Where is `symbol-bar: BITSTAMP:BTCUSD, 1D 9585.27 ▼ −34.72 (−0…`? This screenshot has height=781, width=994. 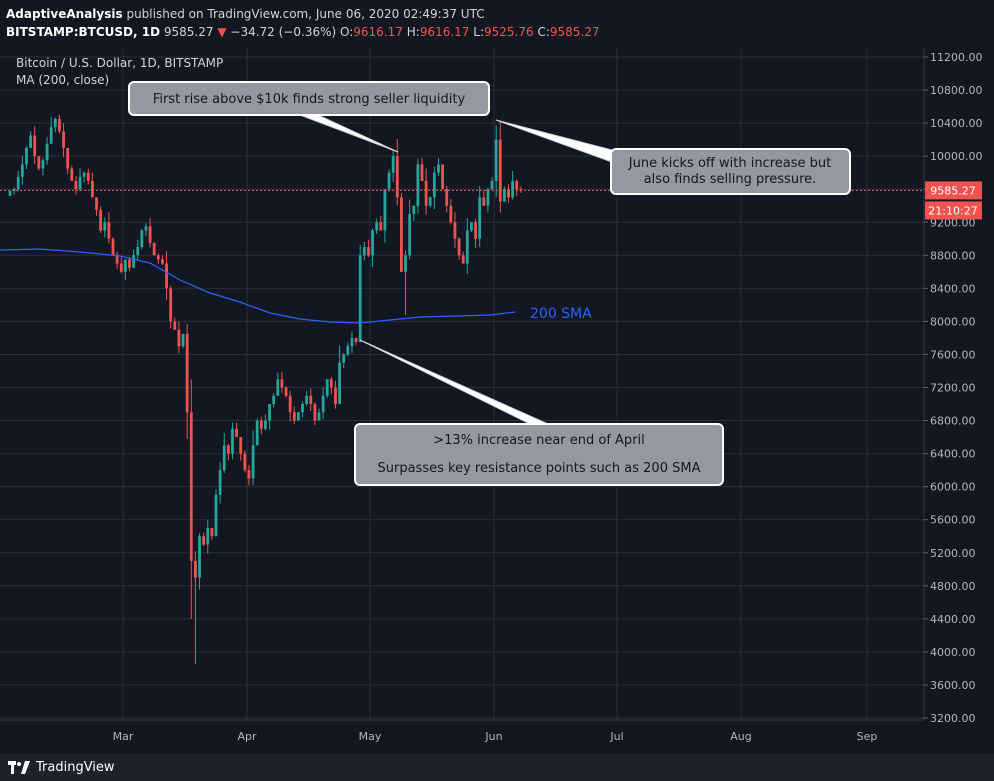 symbol-bar: BITSTAMP:BTCUSD, 1D 9585.27 ▼ −34.72 (−0… is located at coordinates (303, 32).